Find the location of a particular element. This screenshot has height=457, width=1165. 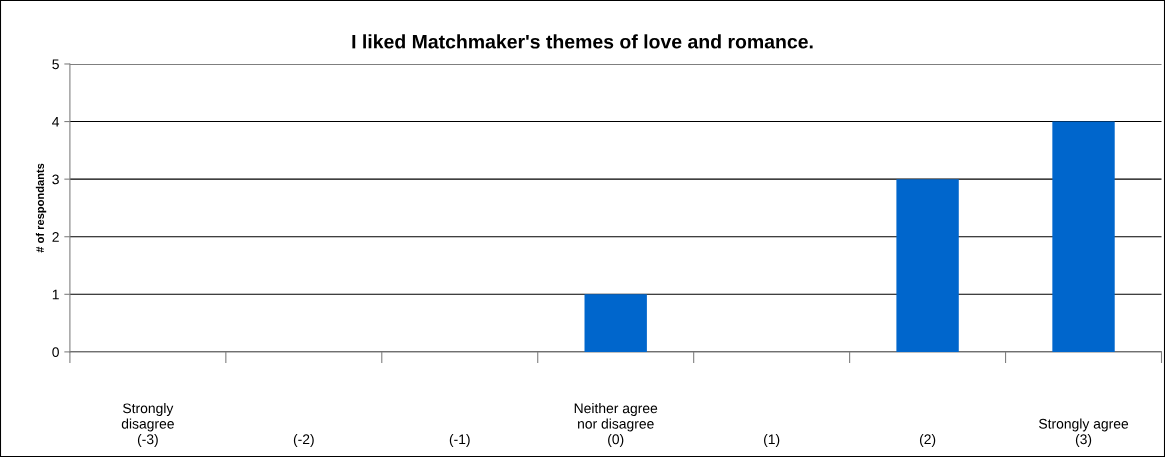

x-tick-label: (-2) is located at coordinates (303, 440).